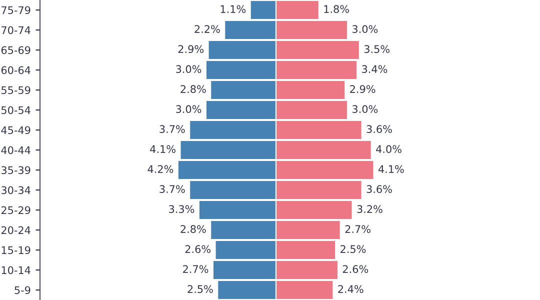 This screenshot has width=540, height=300. What do you see at coordinates (15, 150) in the screenshot?
I see `y-tick-label: 40-44` at bounding box center [15, 150].